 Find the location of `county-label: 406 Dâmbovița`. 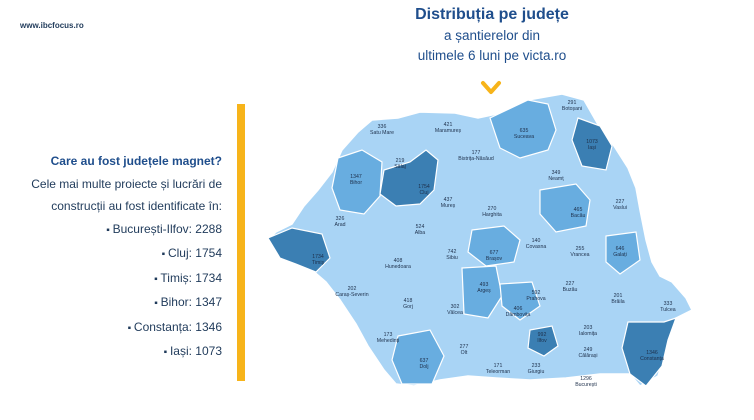

county-label: 406 Dâmbovița is located at coordinates (518, 312).